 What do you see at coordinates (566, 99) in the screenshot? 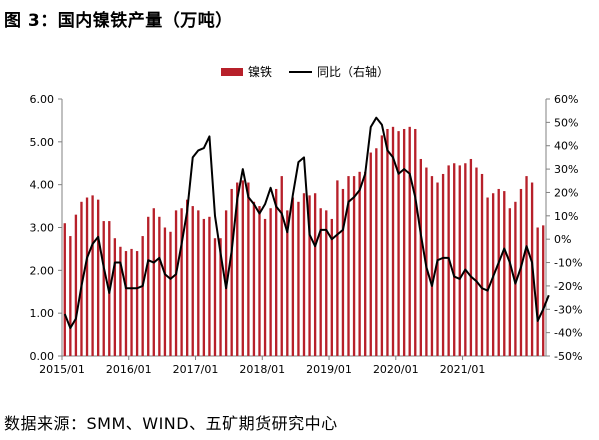
I see `y-right-tick-label: 60%` at bounding box center [566, 99].